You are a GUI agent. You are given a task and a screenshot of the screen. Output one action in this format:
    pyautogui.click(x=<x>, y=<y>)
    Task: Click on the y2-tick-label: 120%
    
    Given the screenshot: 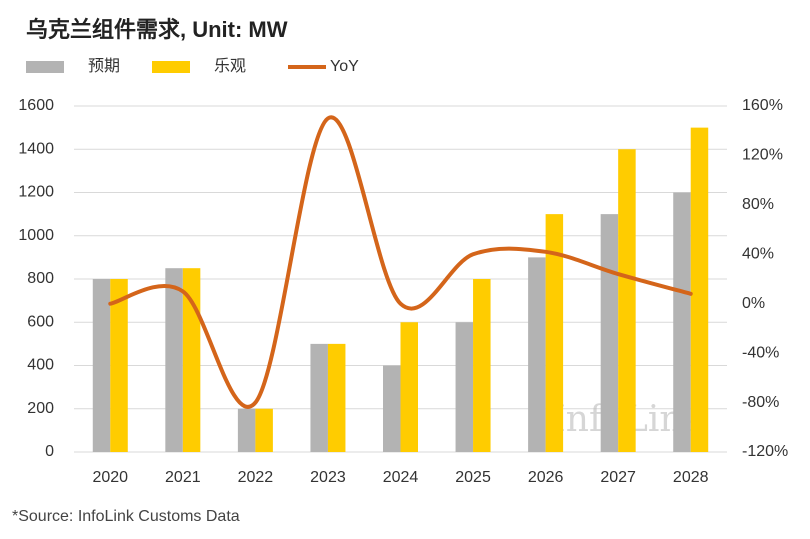 What is the action you would take?
    pyautogui.click(x=762, y=155)
    